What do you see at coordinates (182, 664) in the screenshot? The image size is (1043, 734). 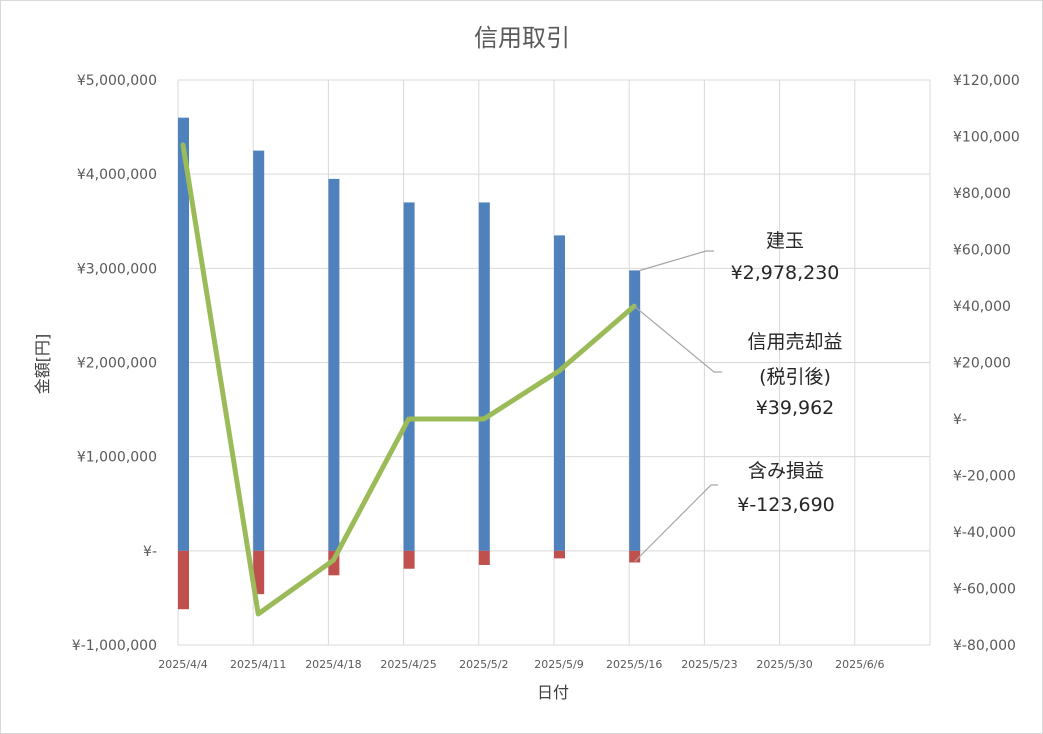 I see `x-tick-label: 2025/4/4` at bounding box center [182, 664].